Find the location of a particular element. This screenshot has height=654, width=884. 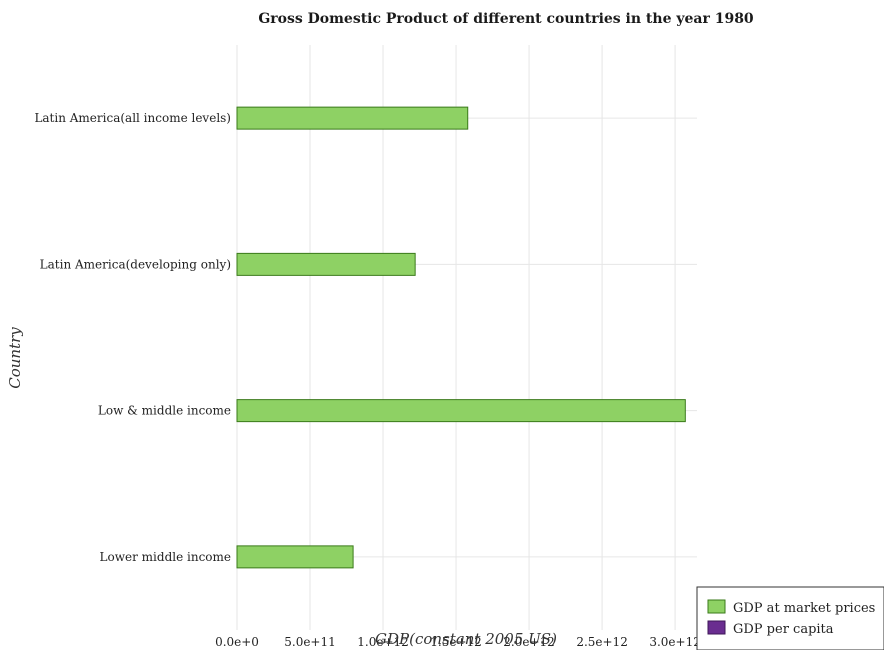

x-axis-label: GDP(constant 2005 US) is located at coordinates (466, 639).